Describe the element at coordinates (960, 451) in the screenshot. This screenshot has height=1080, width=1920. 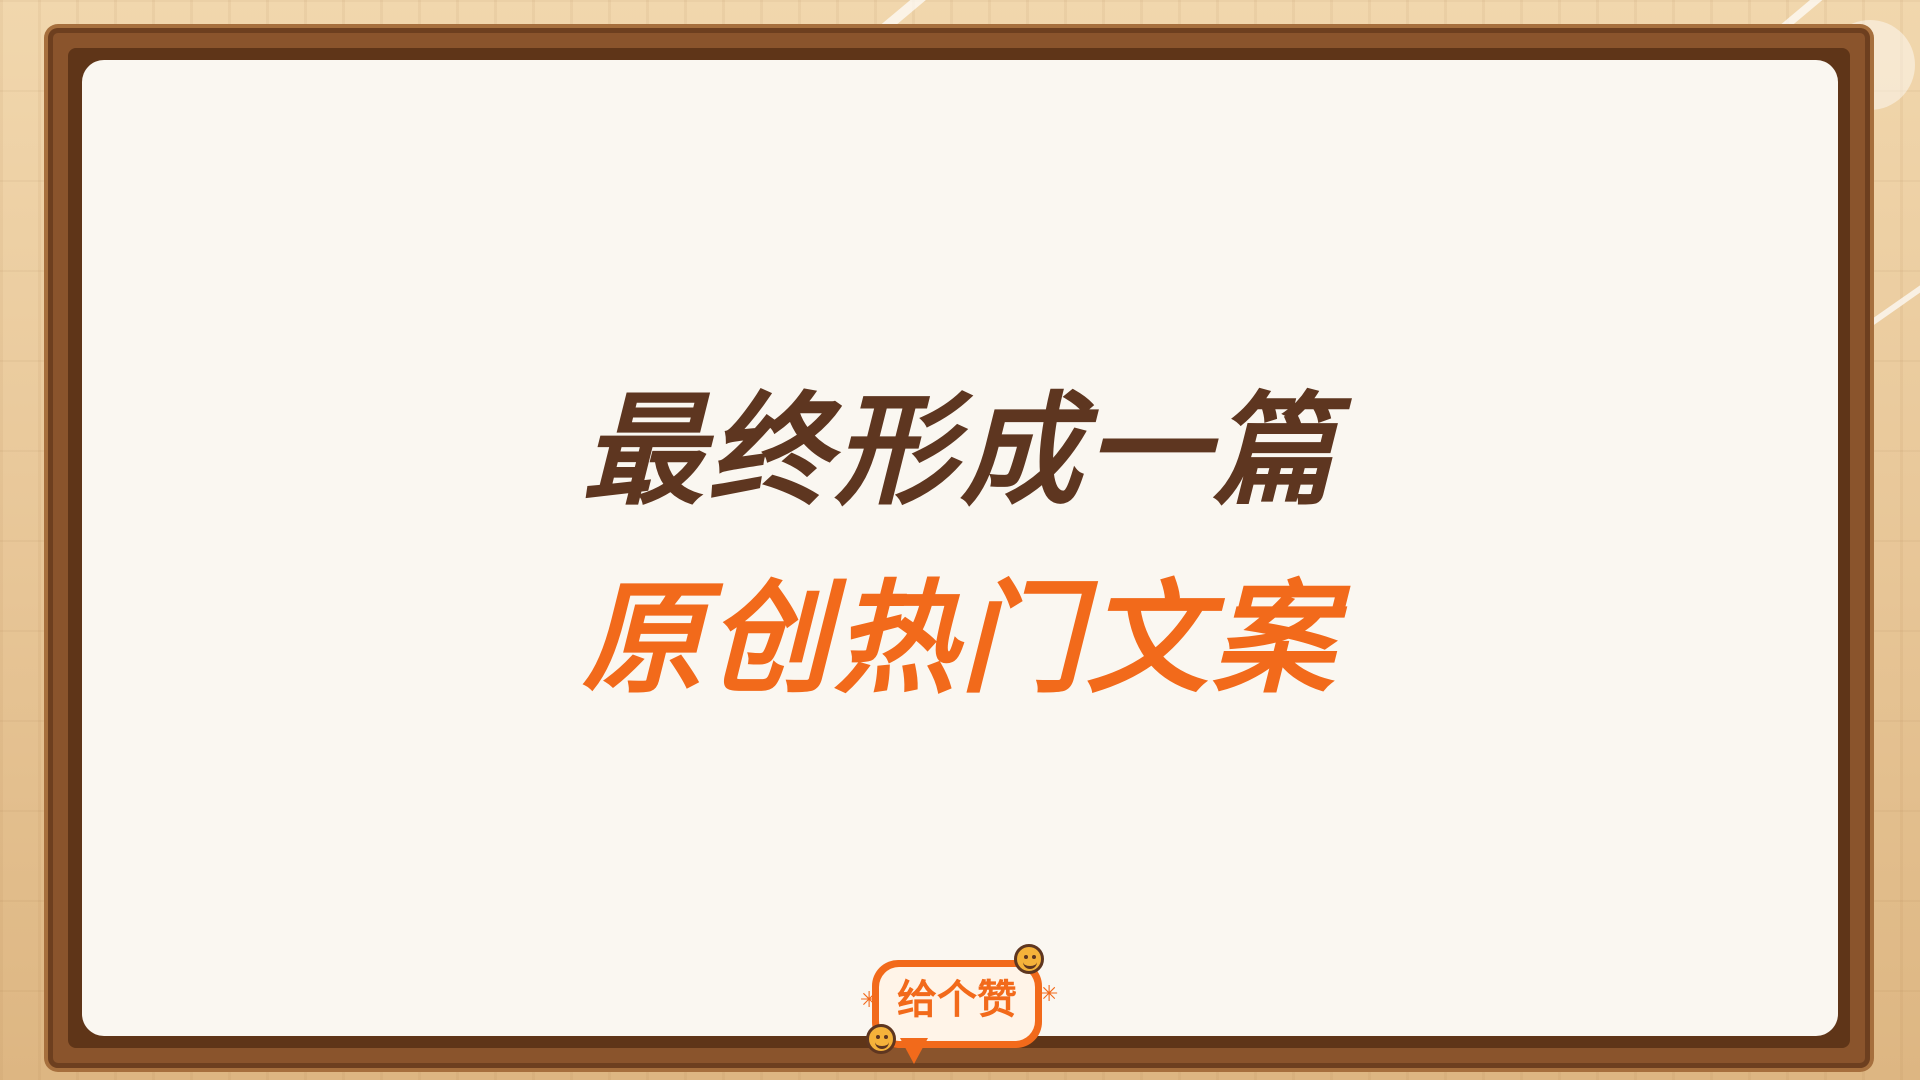
I see `headline-line-1: 最终形成一篇` at that location.